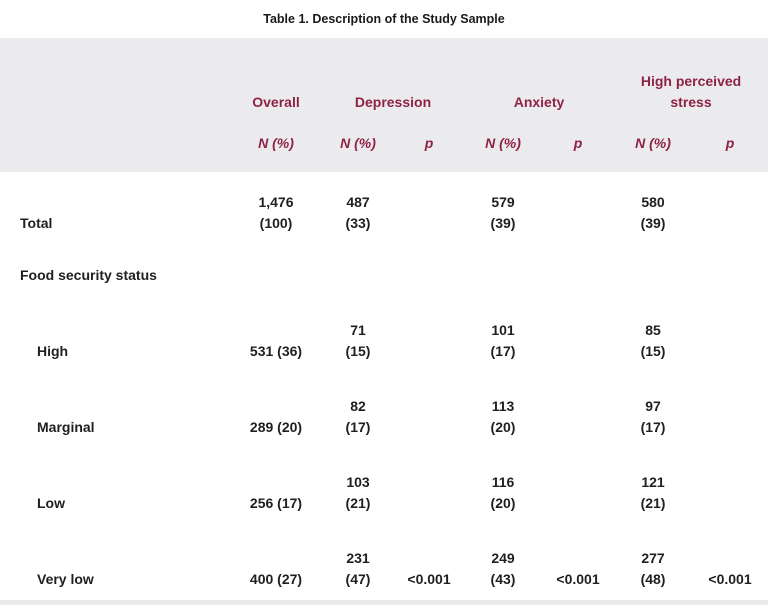 The width and height of the screenshot is (768, 605). I want to click on row-label: Marginal, so click(66, 427).